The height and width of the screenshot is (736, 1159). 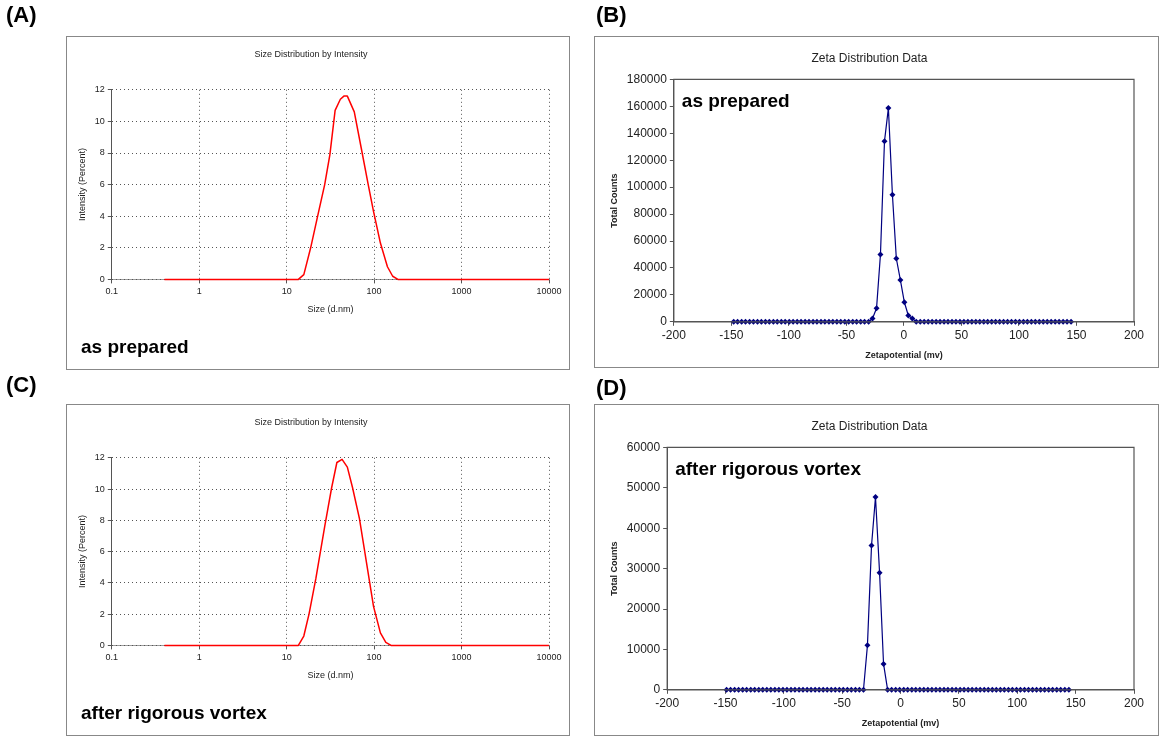 I want to click on annotation: as prepared, so click(x=735, y=101).